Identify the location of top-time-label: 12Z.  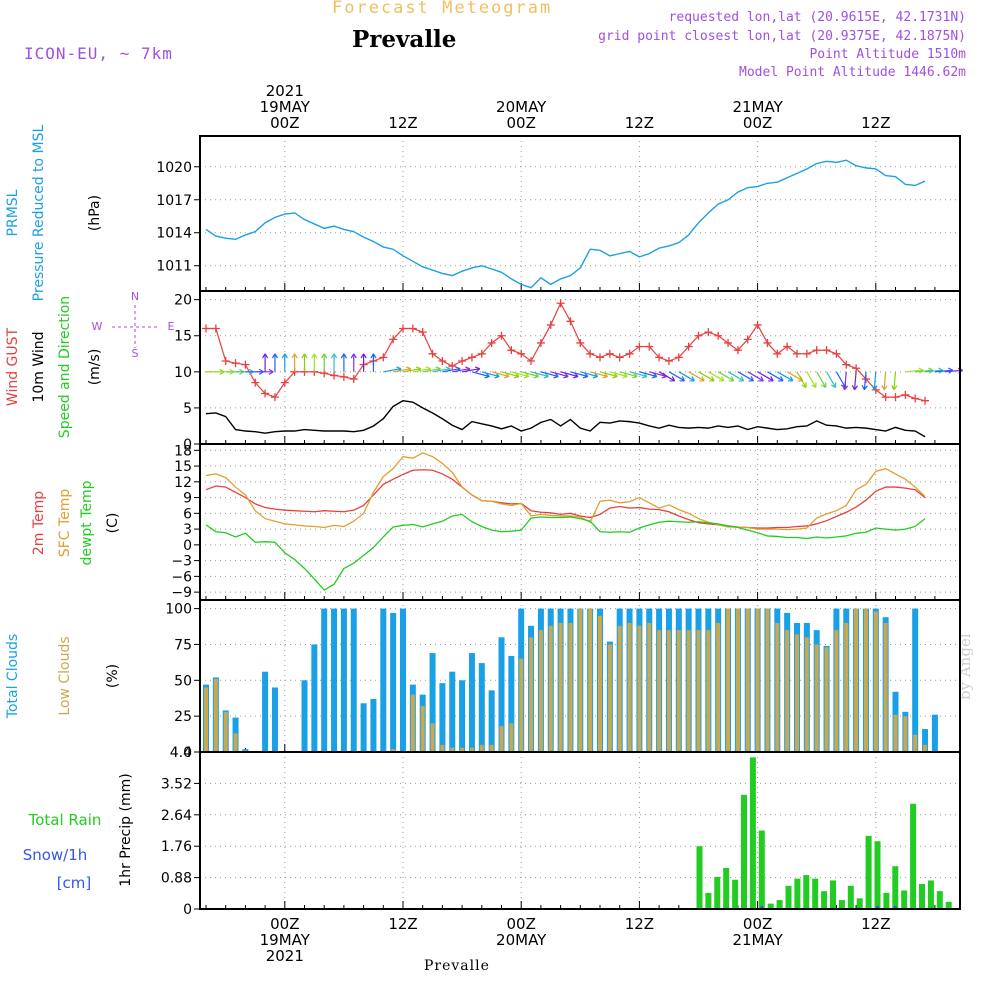
(639, 123).